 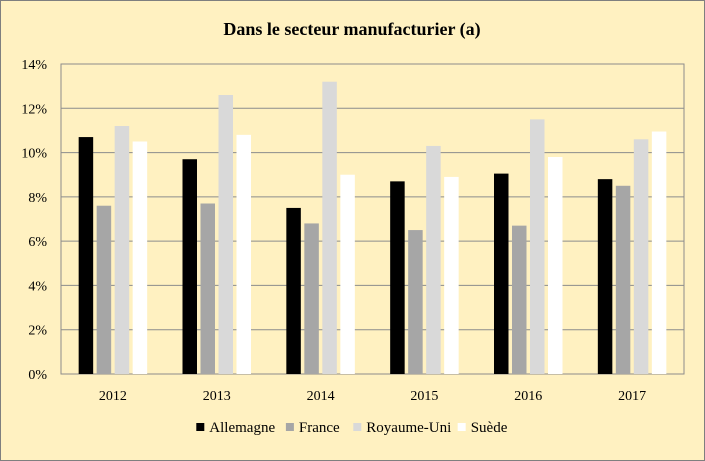 What do you see at coordinates (34, 154) in the screenshot?
I see `y-tick-label: 10%` at bounding box center [34, 154].